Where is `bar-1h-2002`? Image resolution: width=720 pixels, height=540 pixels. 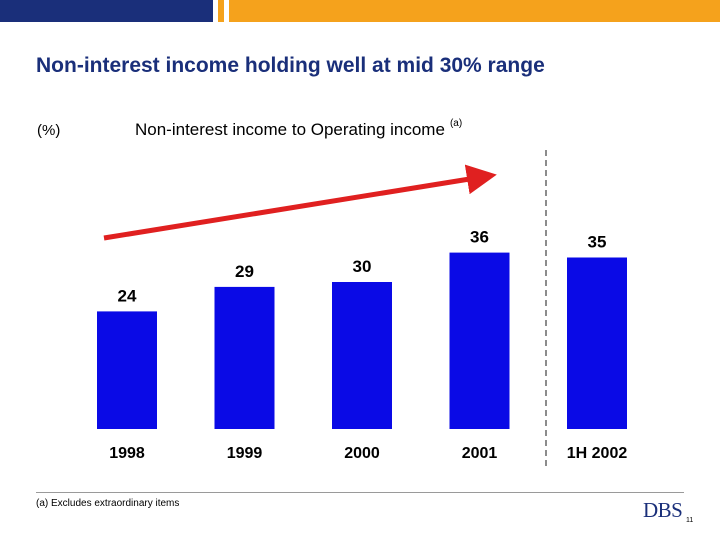
bar-1h-2002 is located at coordinates (597, 343).